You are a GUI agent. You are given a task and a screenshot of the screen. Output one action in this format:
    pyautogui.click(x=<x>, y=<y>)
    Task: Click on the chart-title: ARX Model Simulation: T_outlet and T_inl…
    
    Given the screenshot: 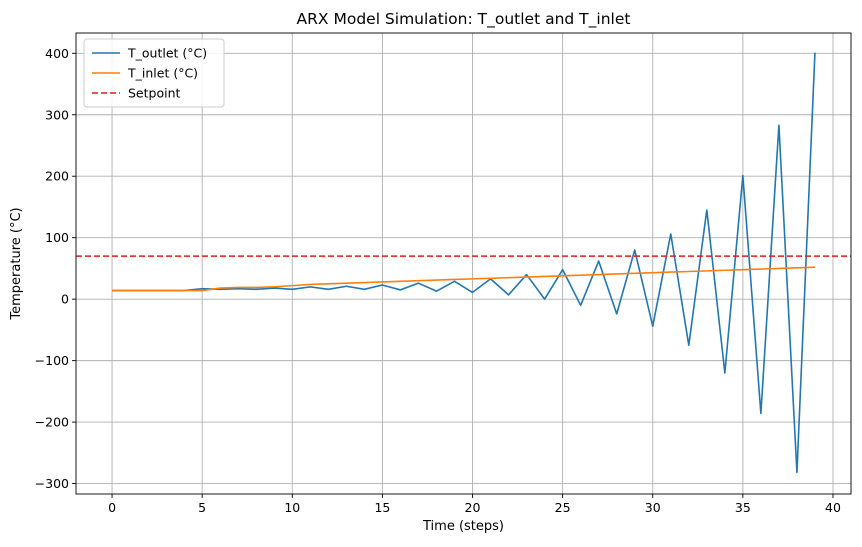 What is the action you would take?
    pyautogui.click(x=464, y=19)
    